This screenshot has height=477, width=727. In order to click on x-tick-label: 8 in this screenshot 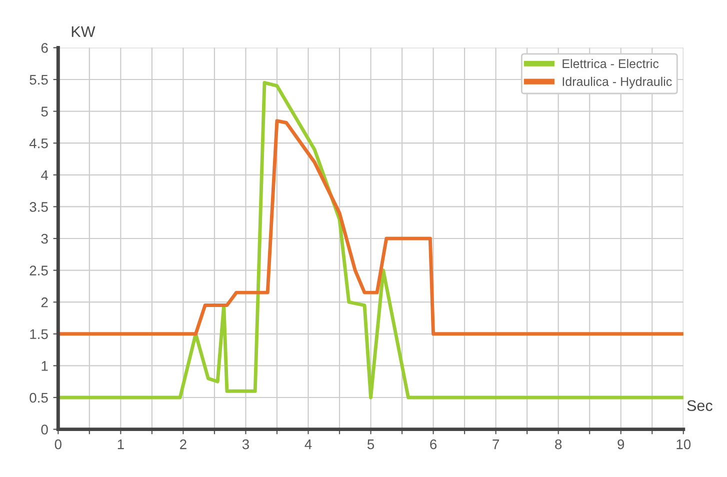, I will do `click(558, 444)`.